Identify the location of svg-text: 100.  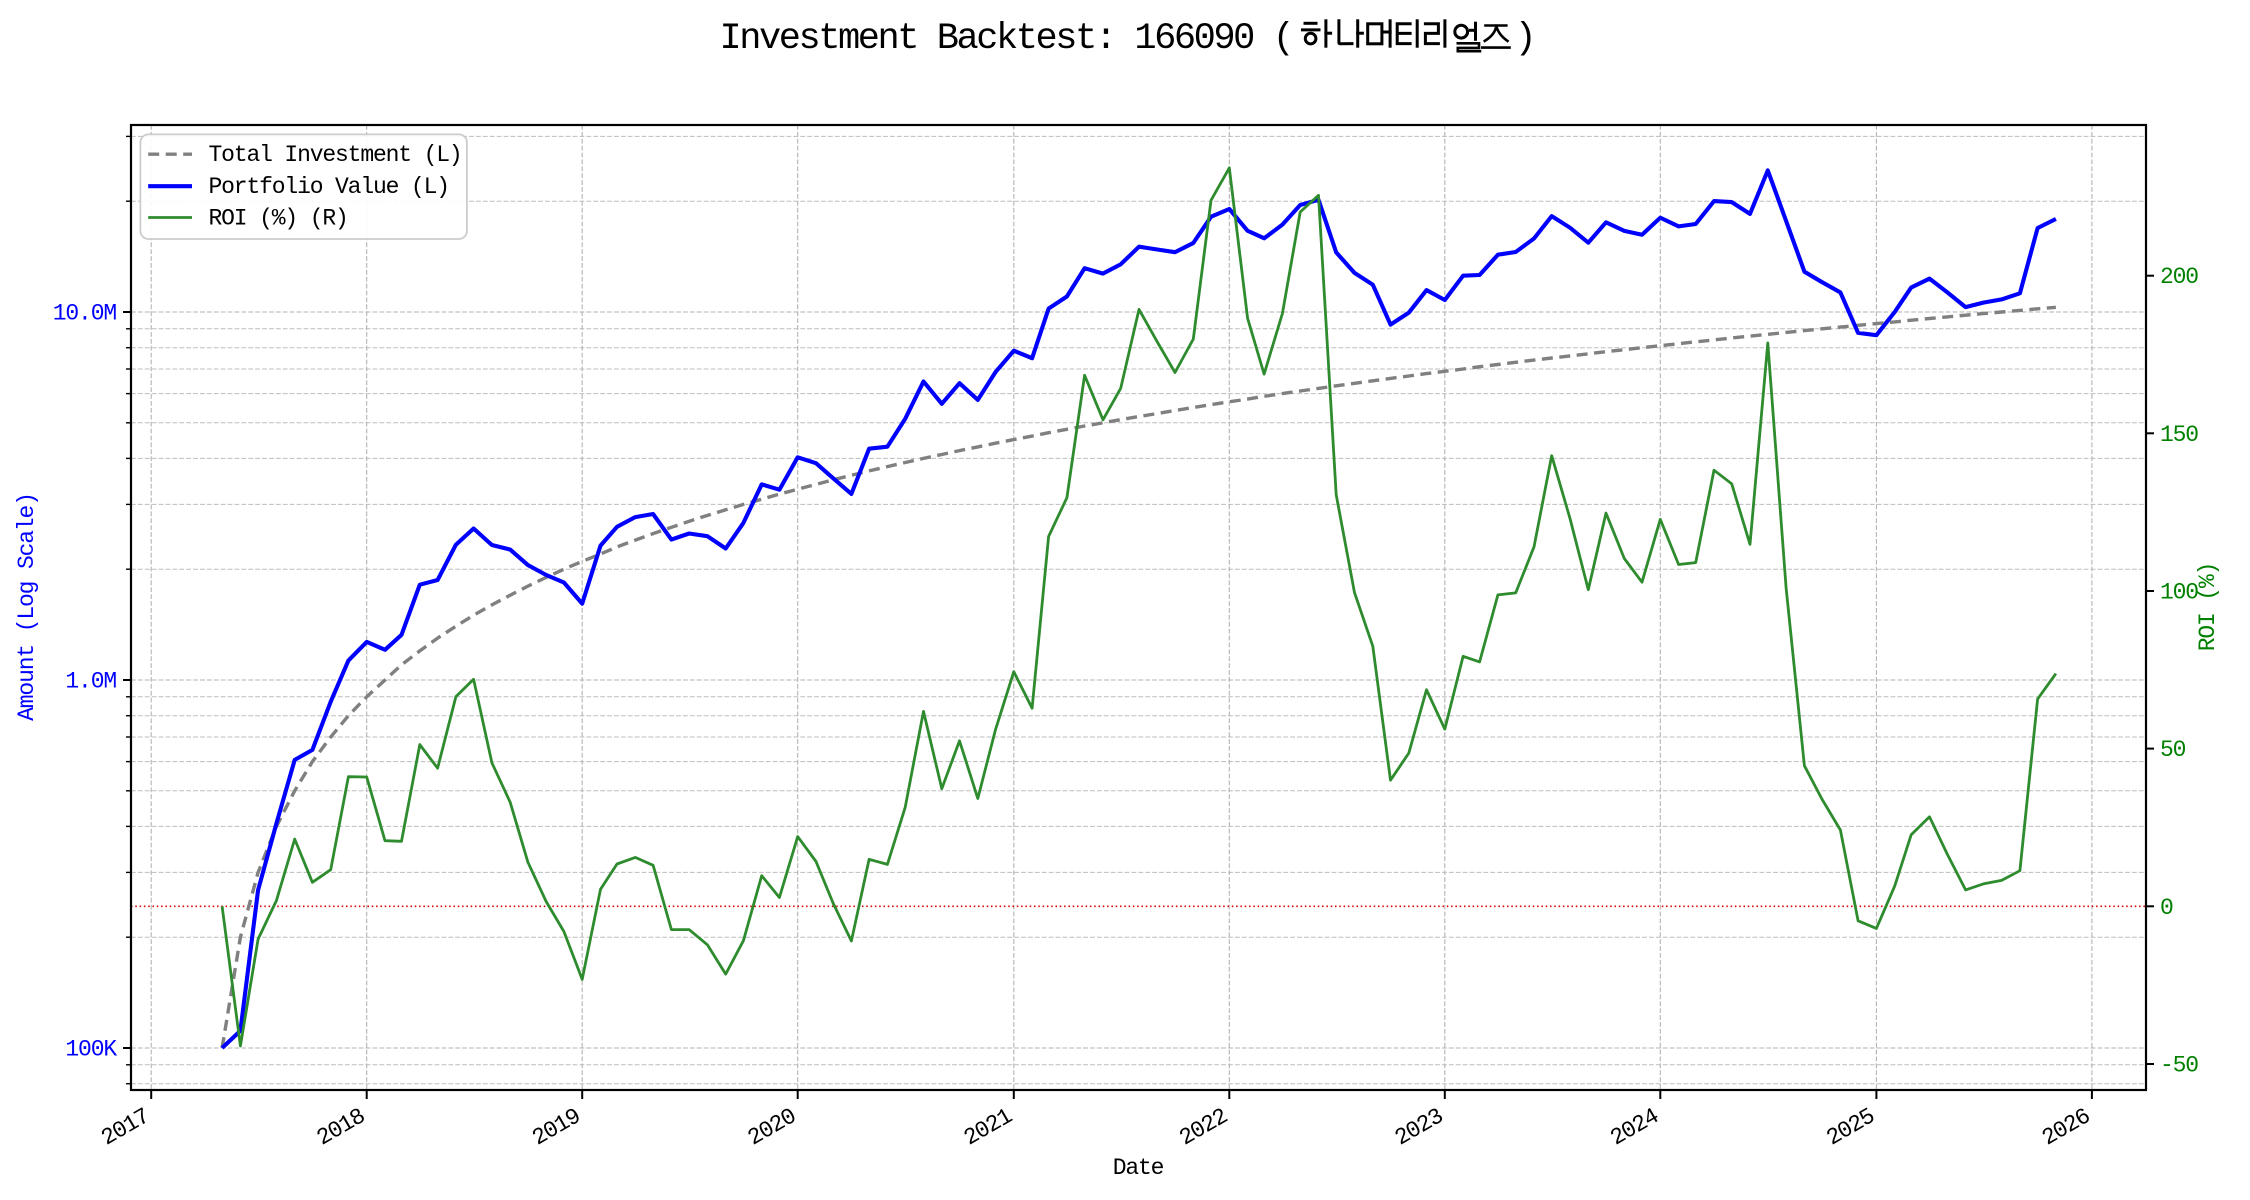
(2179, 593).